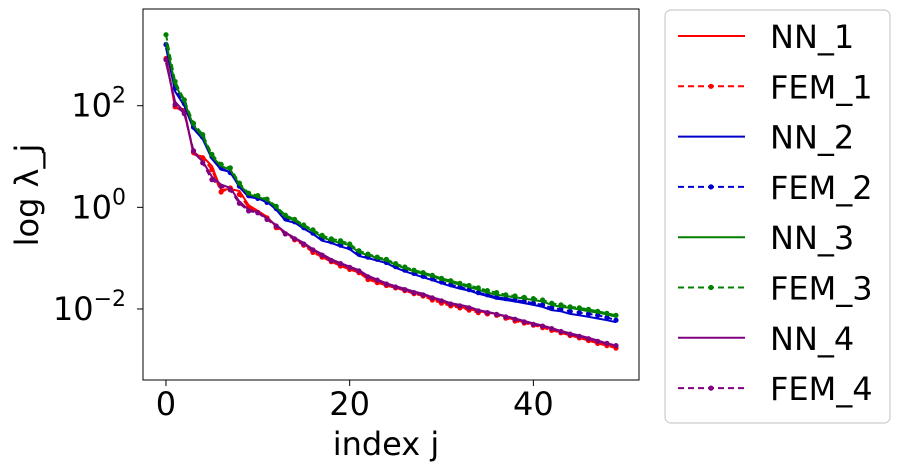  Describe the element at coordinates (812, 37) in the screenshot. I see `legend-label-nn_1: NN_1` at that location.